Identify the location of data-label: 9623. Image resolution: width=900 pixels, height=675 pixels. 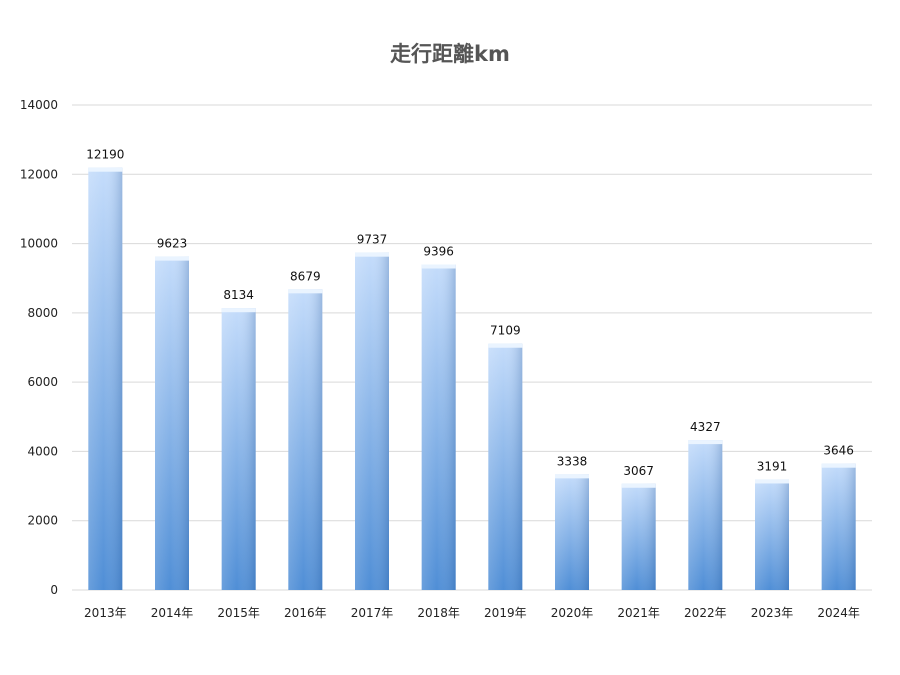
(172, 244).